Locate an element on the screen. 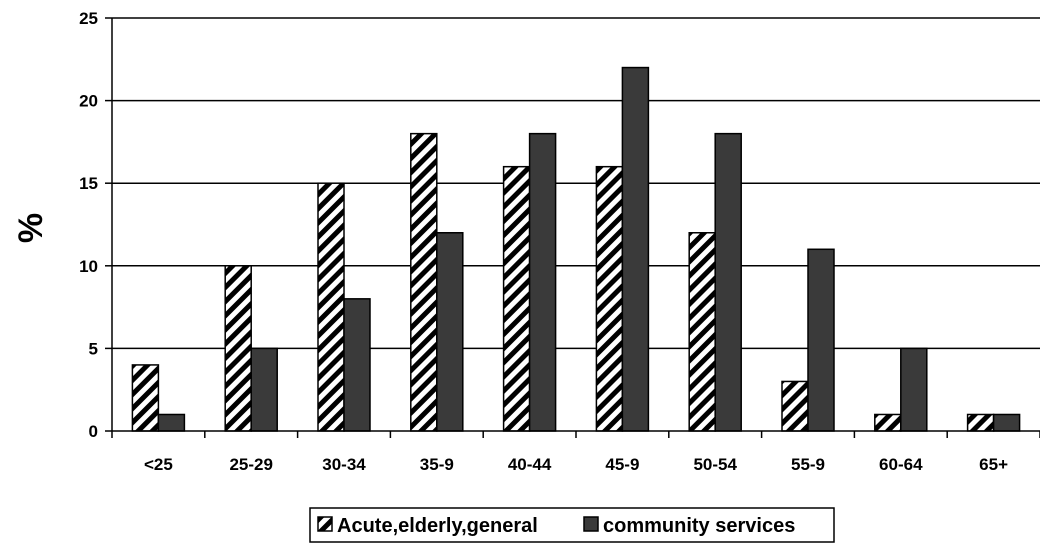  x-tick-label: 40-44 is located at coordinates (530, 464).